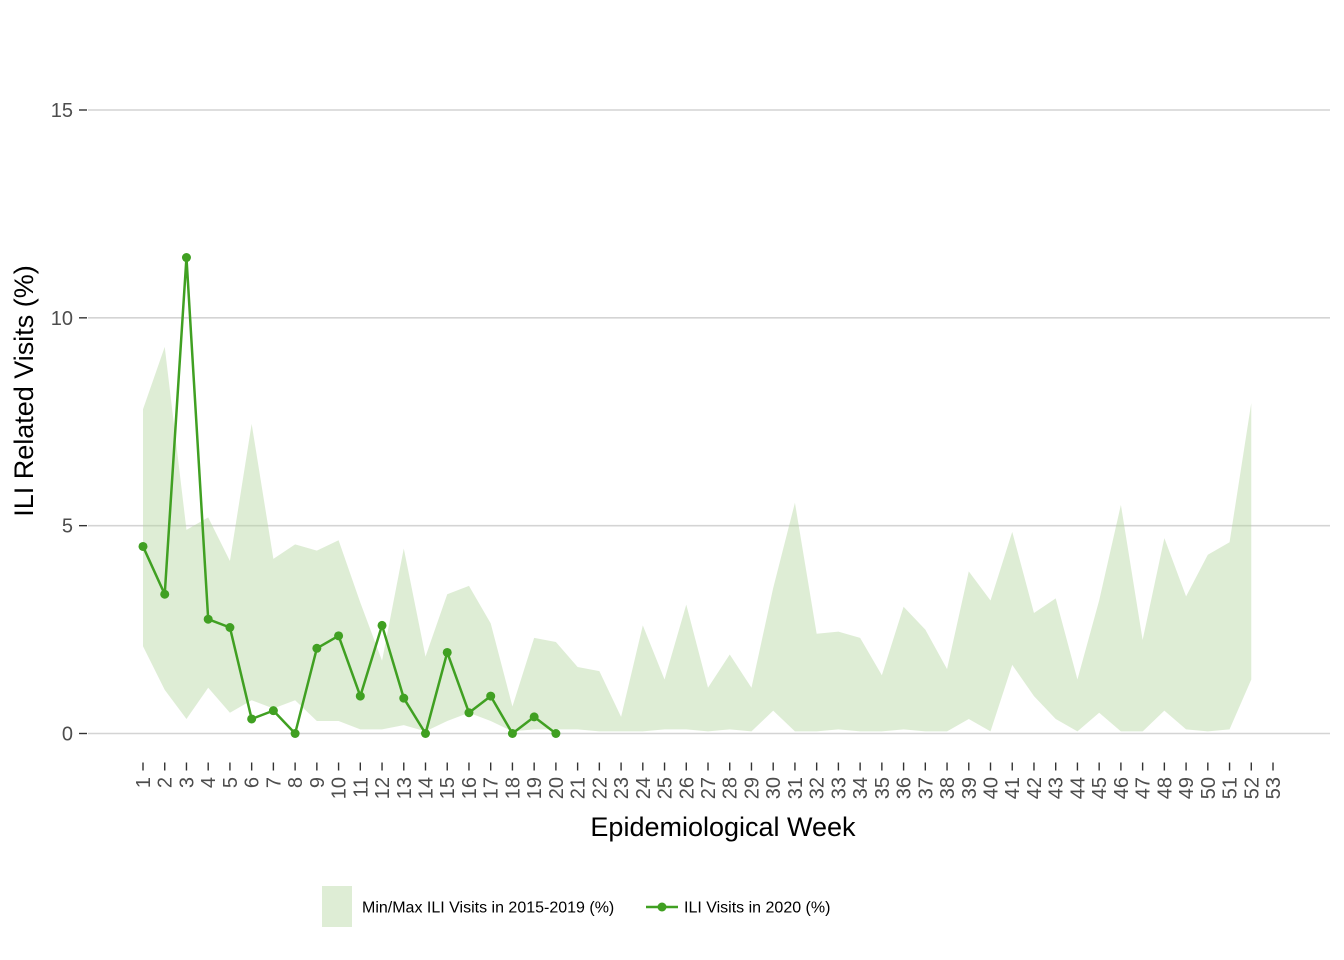 The height and width of the screenshot is (960, 1344). What do you see at coordinates (69, 423) in the screenshot?
I see `y-axis: 0 5 10 15` at bounding box center [69, 423].